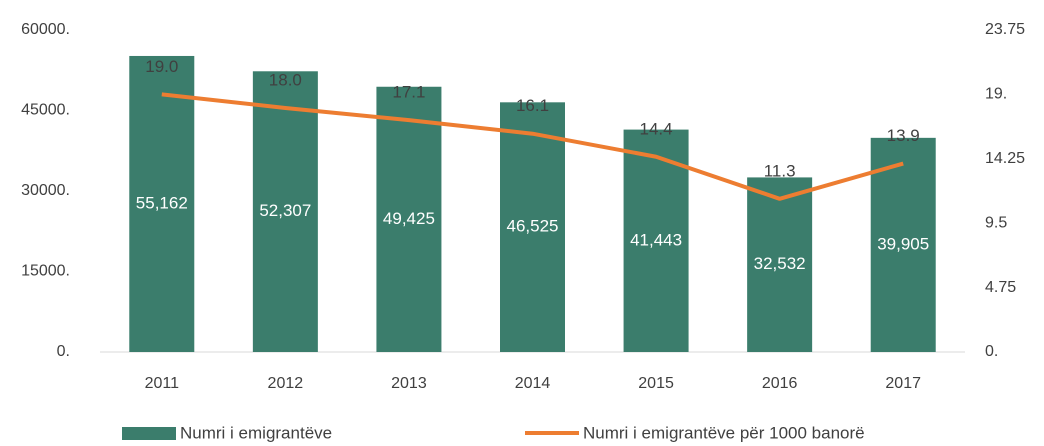  What do you see at coordinates (45, 29) in the screenshot?
I see `y-tick-label: 60000.` at bounding box center [45, 29].